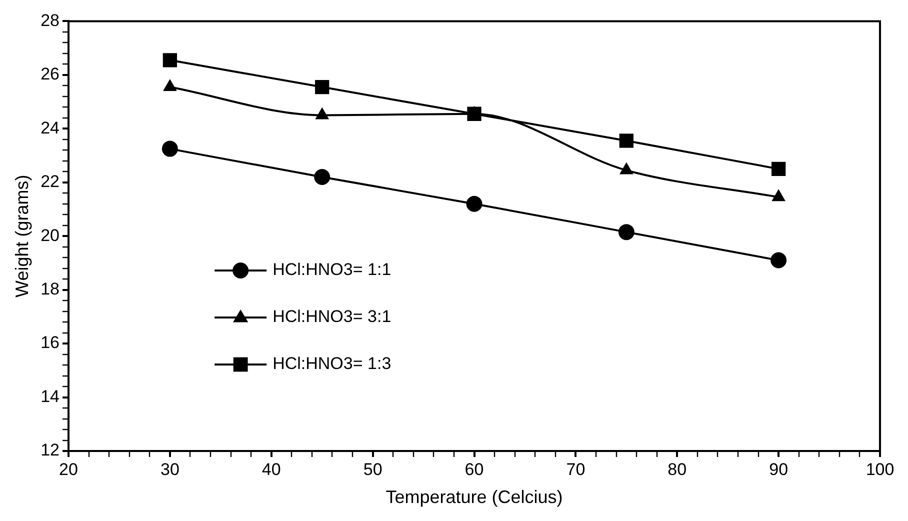 The width and height of the screenshot is (908, 521). Describe the element at coordinates (50, 128) in the screenshot. I see `y-tick-label: 24` at that location.